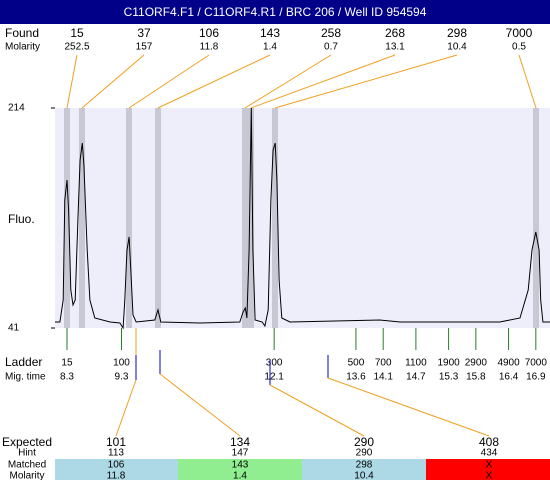 Image resolution: width=550 pixels, height=480 pixels. What do you see at coordinates (364, 453) in the screenshot?
I see `hint-value: 290` at bounding box center [364, 453].